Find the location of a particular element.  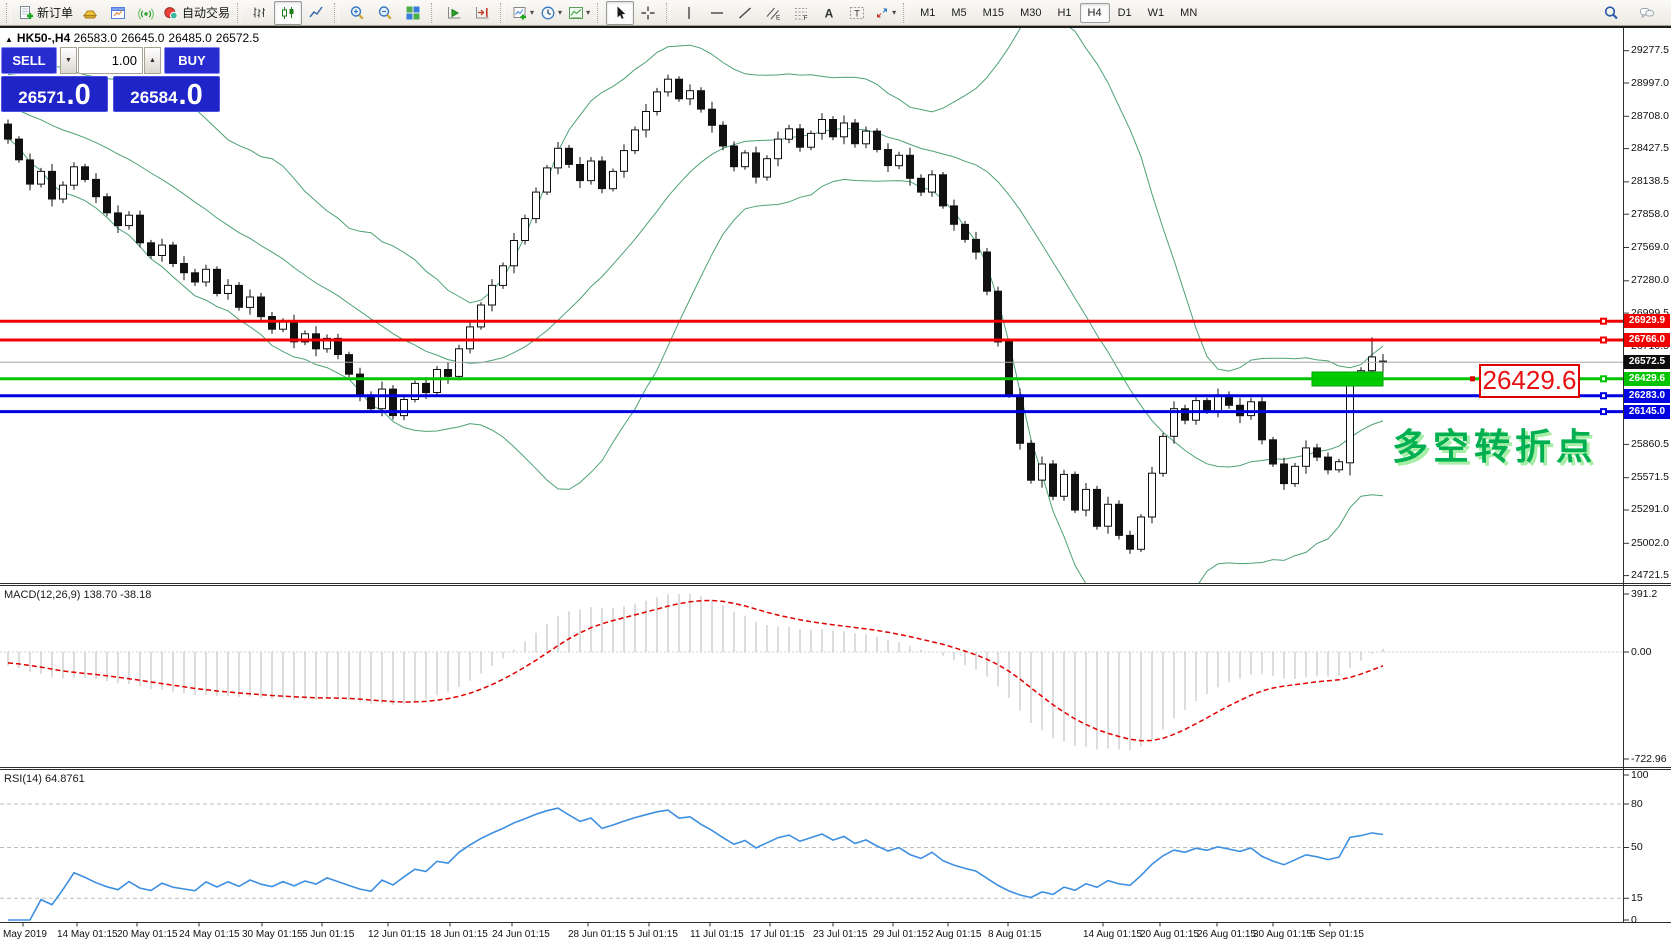

timeframe-mn: MN is located at coordinates (1189, 12).